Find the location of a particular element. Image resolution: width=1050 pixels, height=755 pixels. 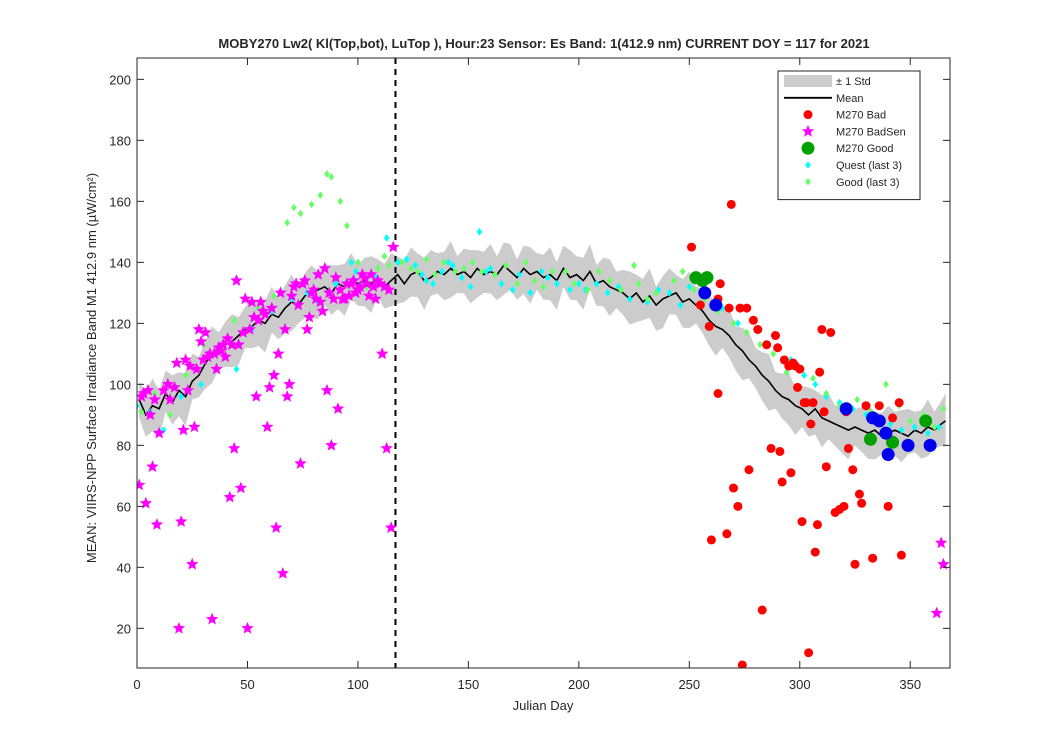

legend-label: Good (last 3) is located at coordinates (868, 183).